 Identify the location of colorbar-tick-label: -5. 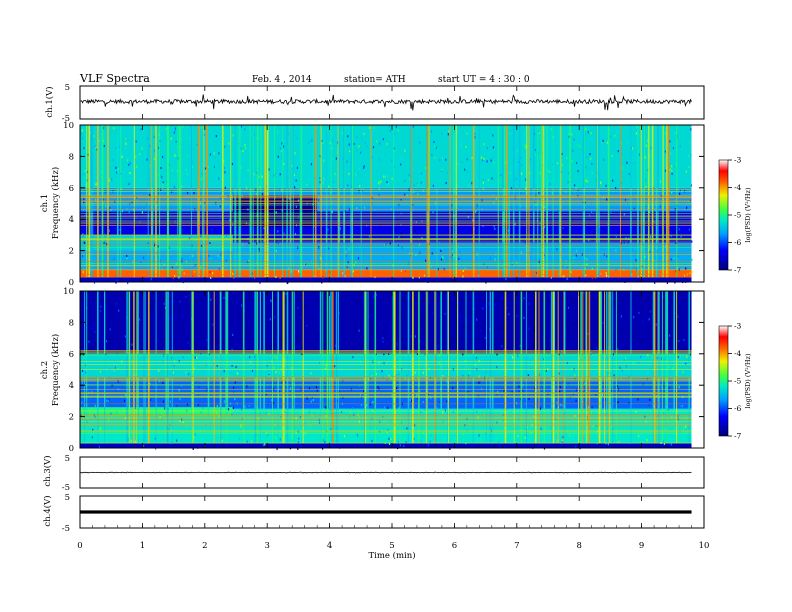
(738, 381).